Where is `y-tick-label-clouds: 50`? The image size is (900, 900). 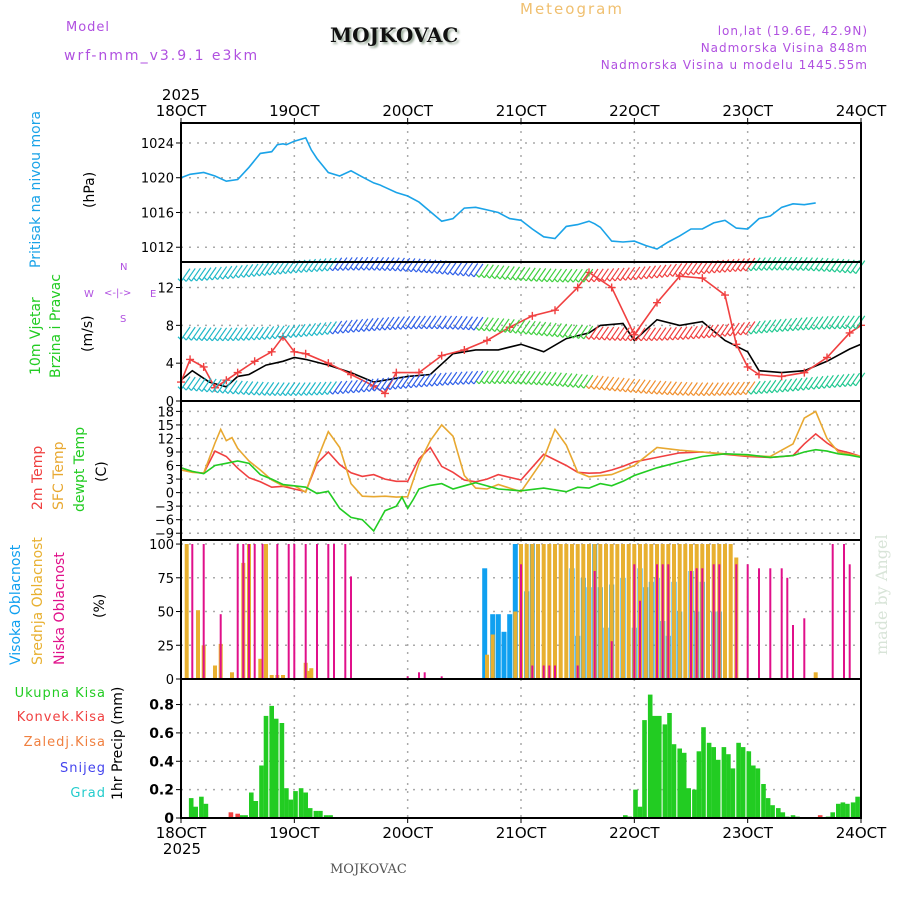 y-tick-label-clouds: 50 is located at coordinates (165, 613).